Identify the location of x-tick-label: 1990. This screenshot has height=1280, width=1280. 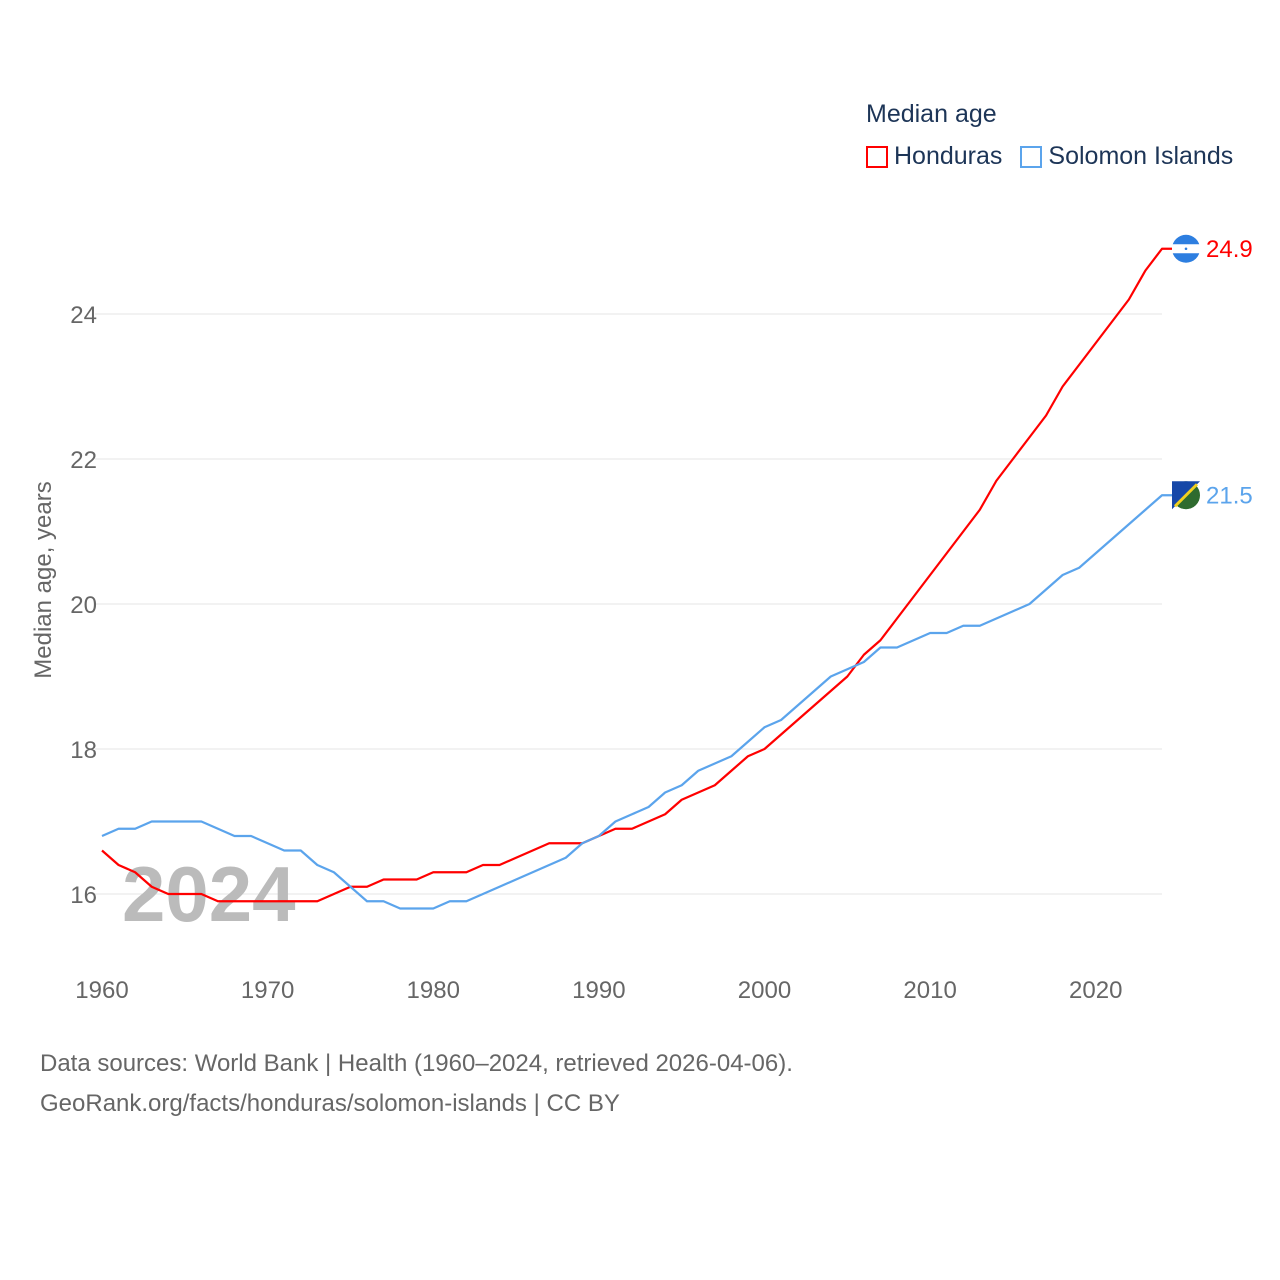
(598, 990).